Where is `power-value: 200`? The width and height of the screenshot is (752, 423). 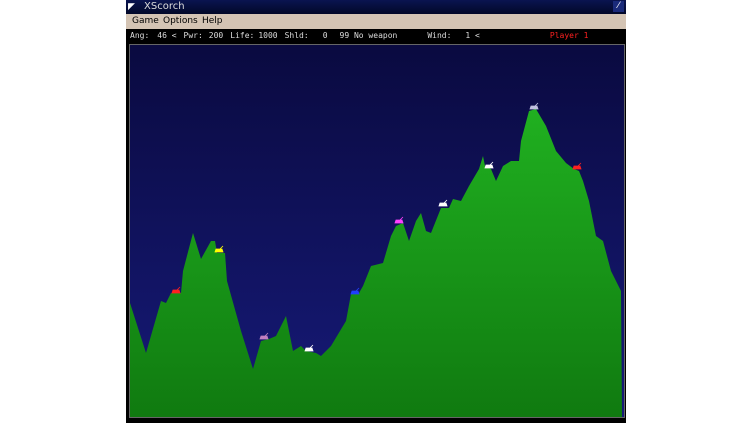
power-value: 200 is located at coordinates (216, 35).